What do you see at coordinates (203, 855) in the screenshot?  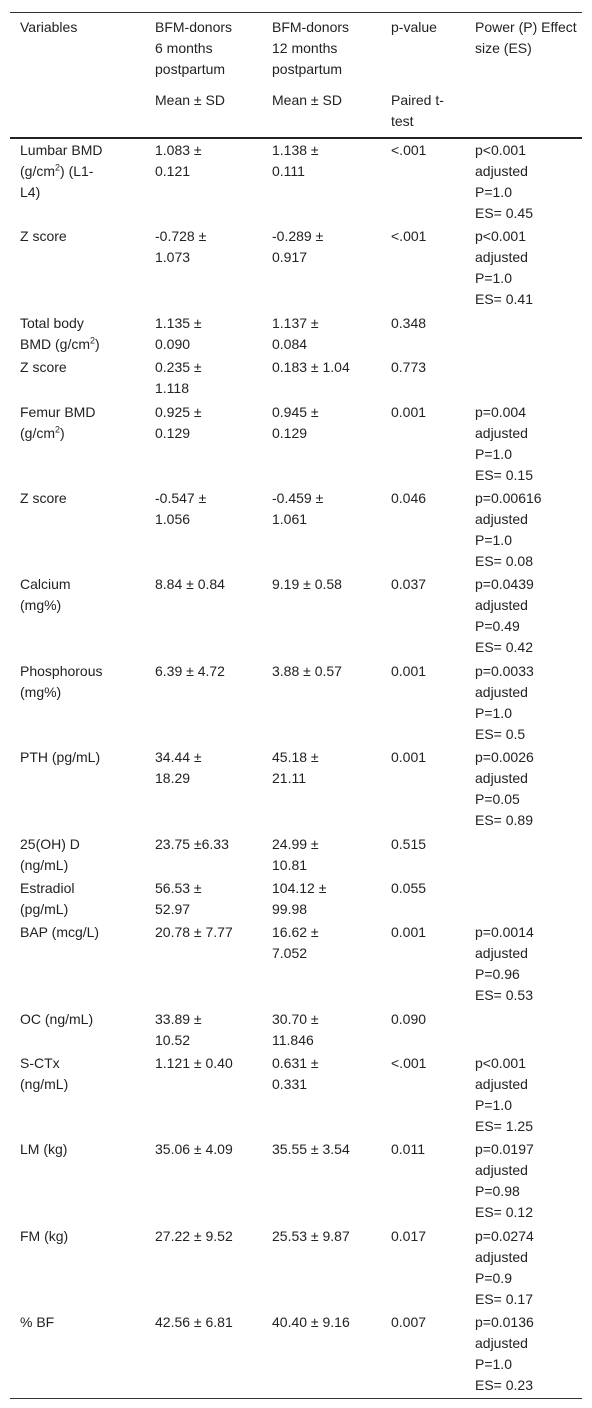 I see `table-cell: 23.75 ±6.33` at bounding box center [203, 855].